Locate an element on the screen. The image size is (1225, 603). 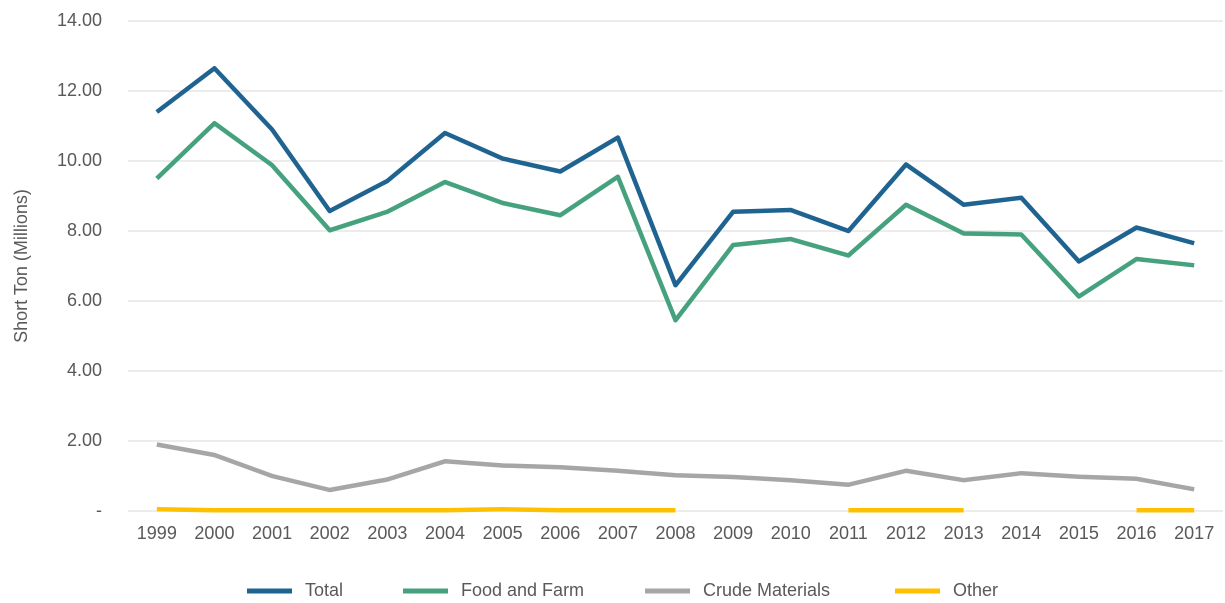
y-tick-label: - is located at coordinates (99, 510).